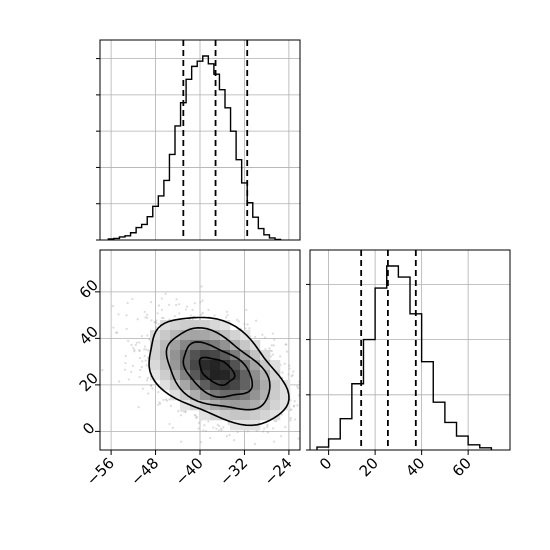 The image size is (550, 550). What do you see at coordinates (194, 148) in the screenshot?
I see `histogram-step-x` at bounding box center [194, 148].